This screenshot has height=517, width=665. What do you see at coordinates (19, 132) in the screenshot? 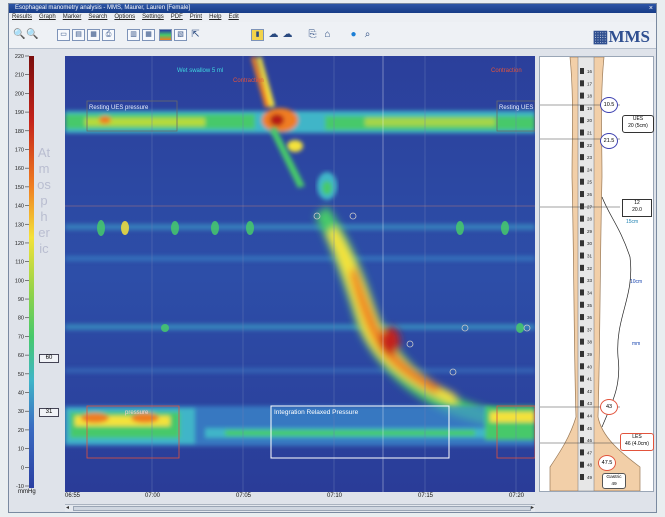
I see `pressure-tick-label: 180` at bounding box center [19, 132].